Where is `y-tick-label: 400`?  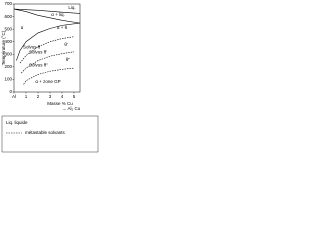
y-tick-label: 400 is located at coordinates (8, 41).